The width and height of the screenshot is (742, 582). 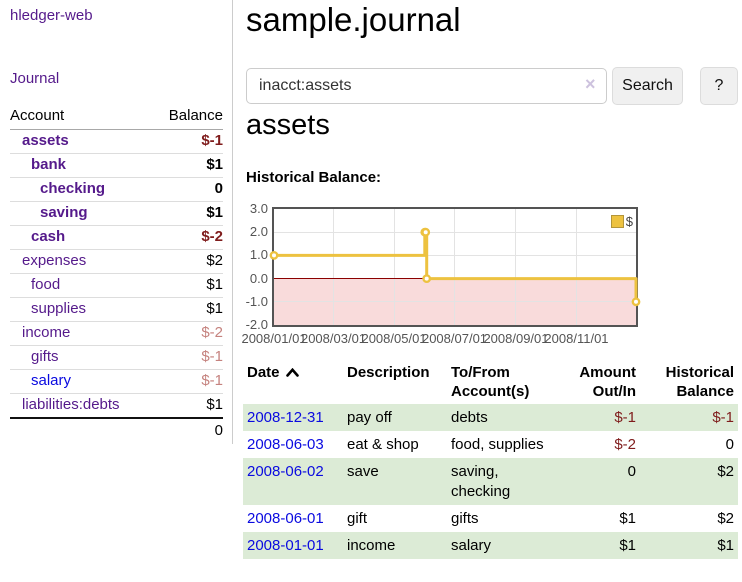 I want to click on y-tick-label: -2.0, so click(x=256, y=324).